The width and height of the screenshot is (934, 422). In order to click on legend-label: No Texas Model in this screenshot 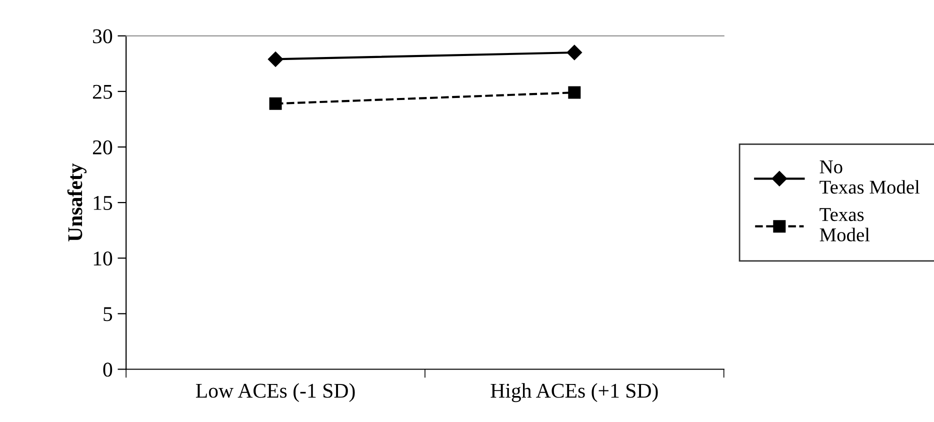, I will do `click(870, 177)`.